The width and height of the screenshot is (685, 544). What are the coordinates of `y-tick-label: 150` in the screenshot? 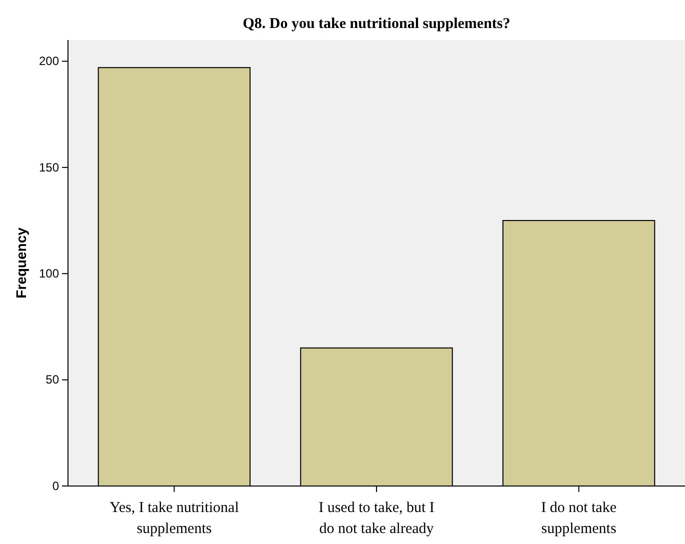 It's located at (49, 167).